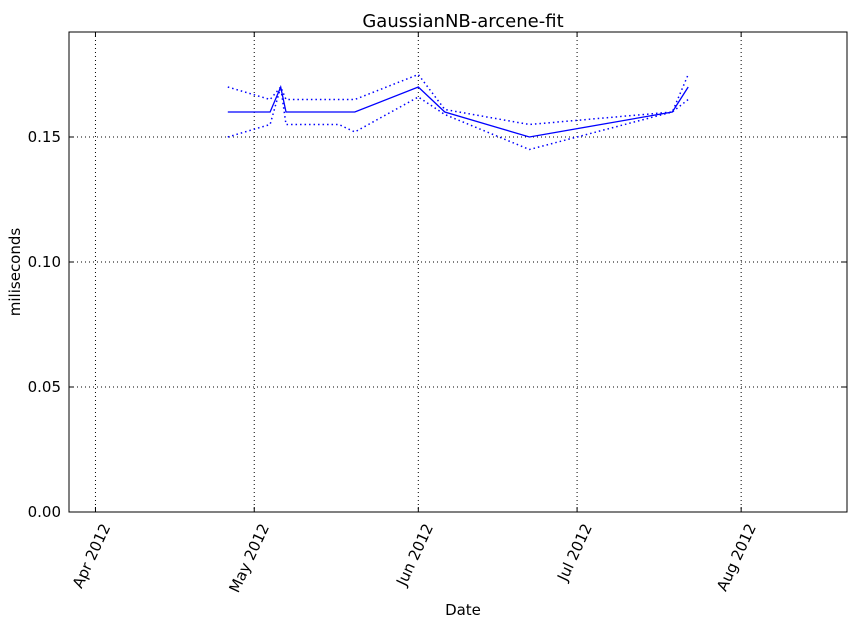 The image size is (854, 626). What do you see at coordinates (44, 512) in the screenshot?
I see `y-tick-label: 0.00` at bounding box center [44, 512].